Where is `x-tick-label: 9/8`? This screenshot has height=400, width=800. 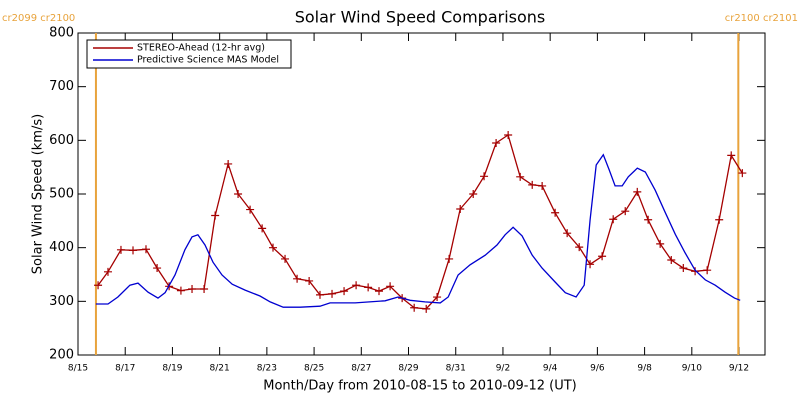
x-tick-label: 9/8 is located at coordinates (644, 369).